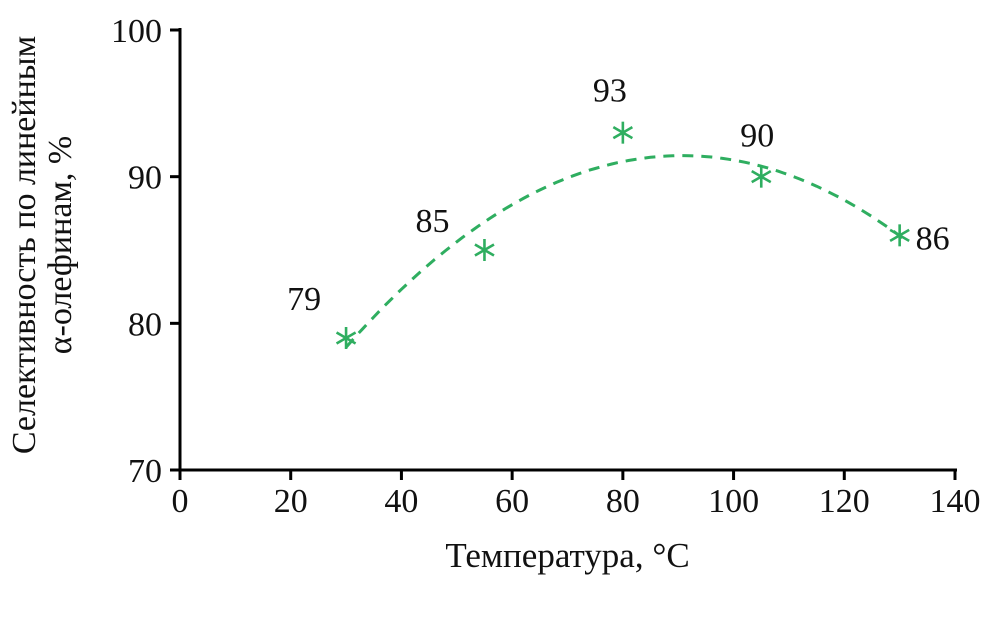  What do you see at coordinates (567, 555) in the screenshot?
I see `x-axis-title: Температура, °C` at bounding box center [567, 555].